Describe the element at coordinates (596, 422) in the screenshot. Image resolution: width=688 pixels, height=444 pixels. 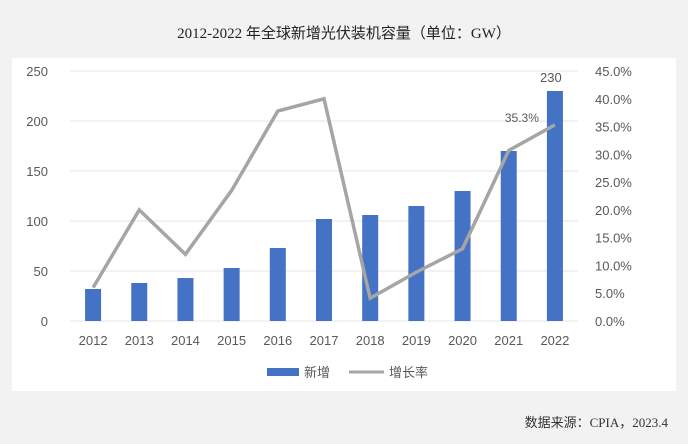
I see `data-source: 数据来源：CPIA，2023.4` at that location.